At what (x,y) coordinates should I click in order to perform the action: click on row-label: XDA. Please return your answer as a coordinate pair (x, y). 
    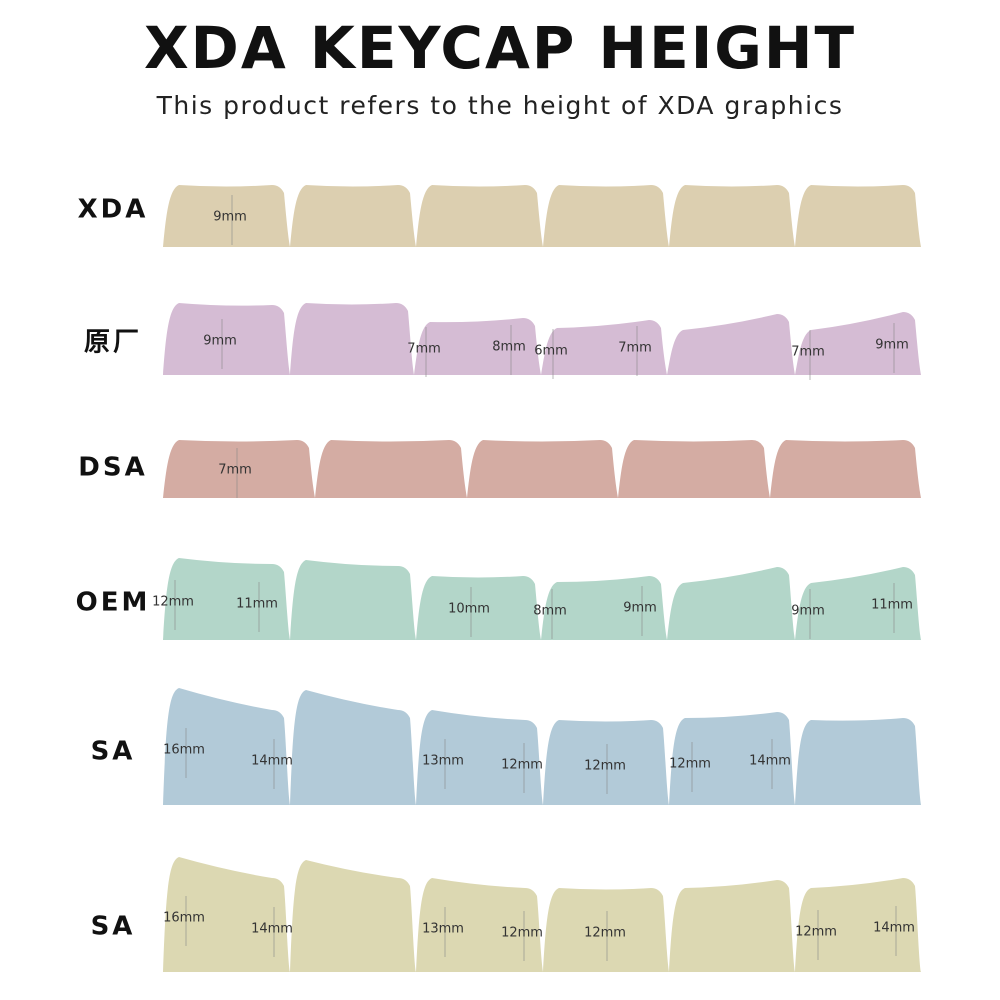
    Looking at the image, I should click on (113, 210).